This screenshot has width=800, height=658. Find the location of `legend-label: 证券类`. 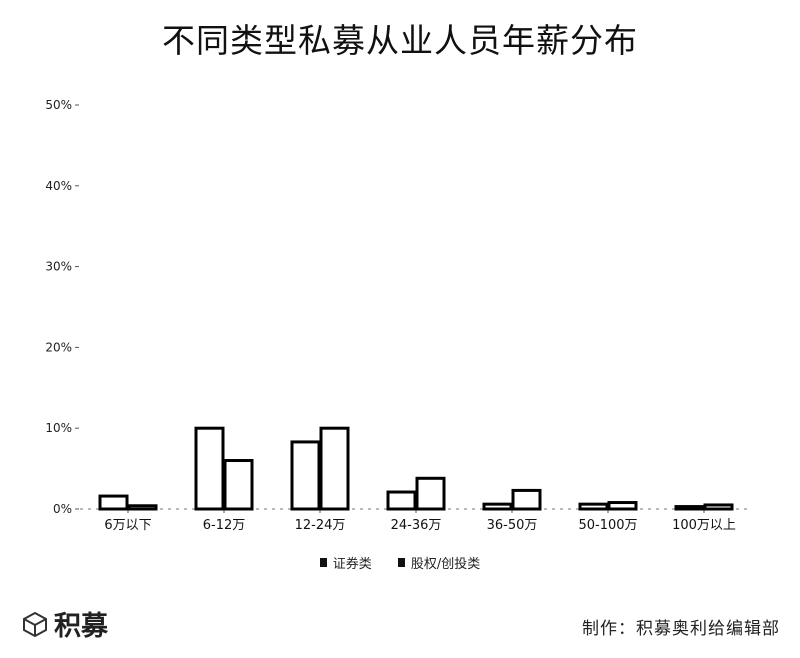

legend-label: 证券类 is located at coordinates (352, 564).